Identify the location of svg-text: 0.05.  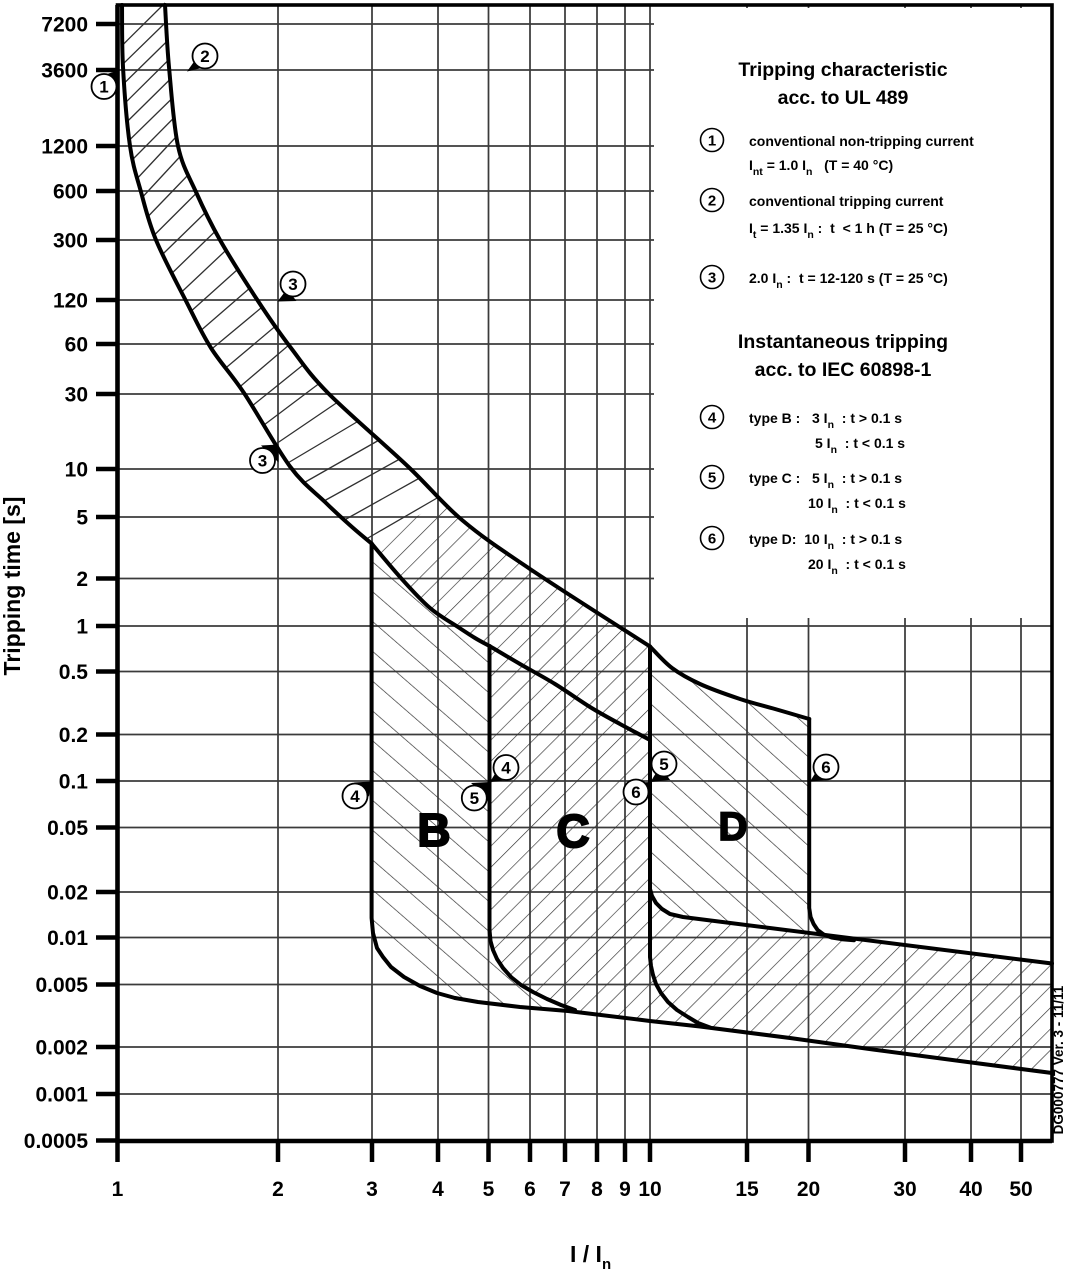
(67, 828).